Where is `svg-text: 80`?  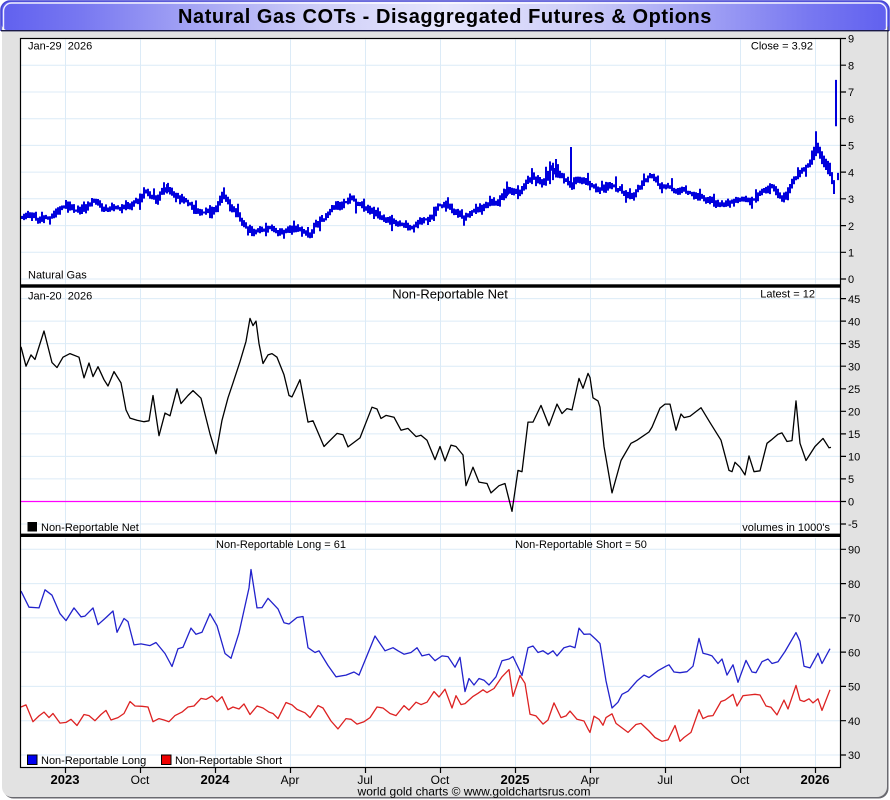 svg-text: 80 is located at coordinates (854, 585).